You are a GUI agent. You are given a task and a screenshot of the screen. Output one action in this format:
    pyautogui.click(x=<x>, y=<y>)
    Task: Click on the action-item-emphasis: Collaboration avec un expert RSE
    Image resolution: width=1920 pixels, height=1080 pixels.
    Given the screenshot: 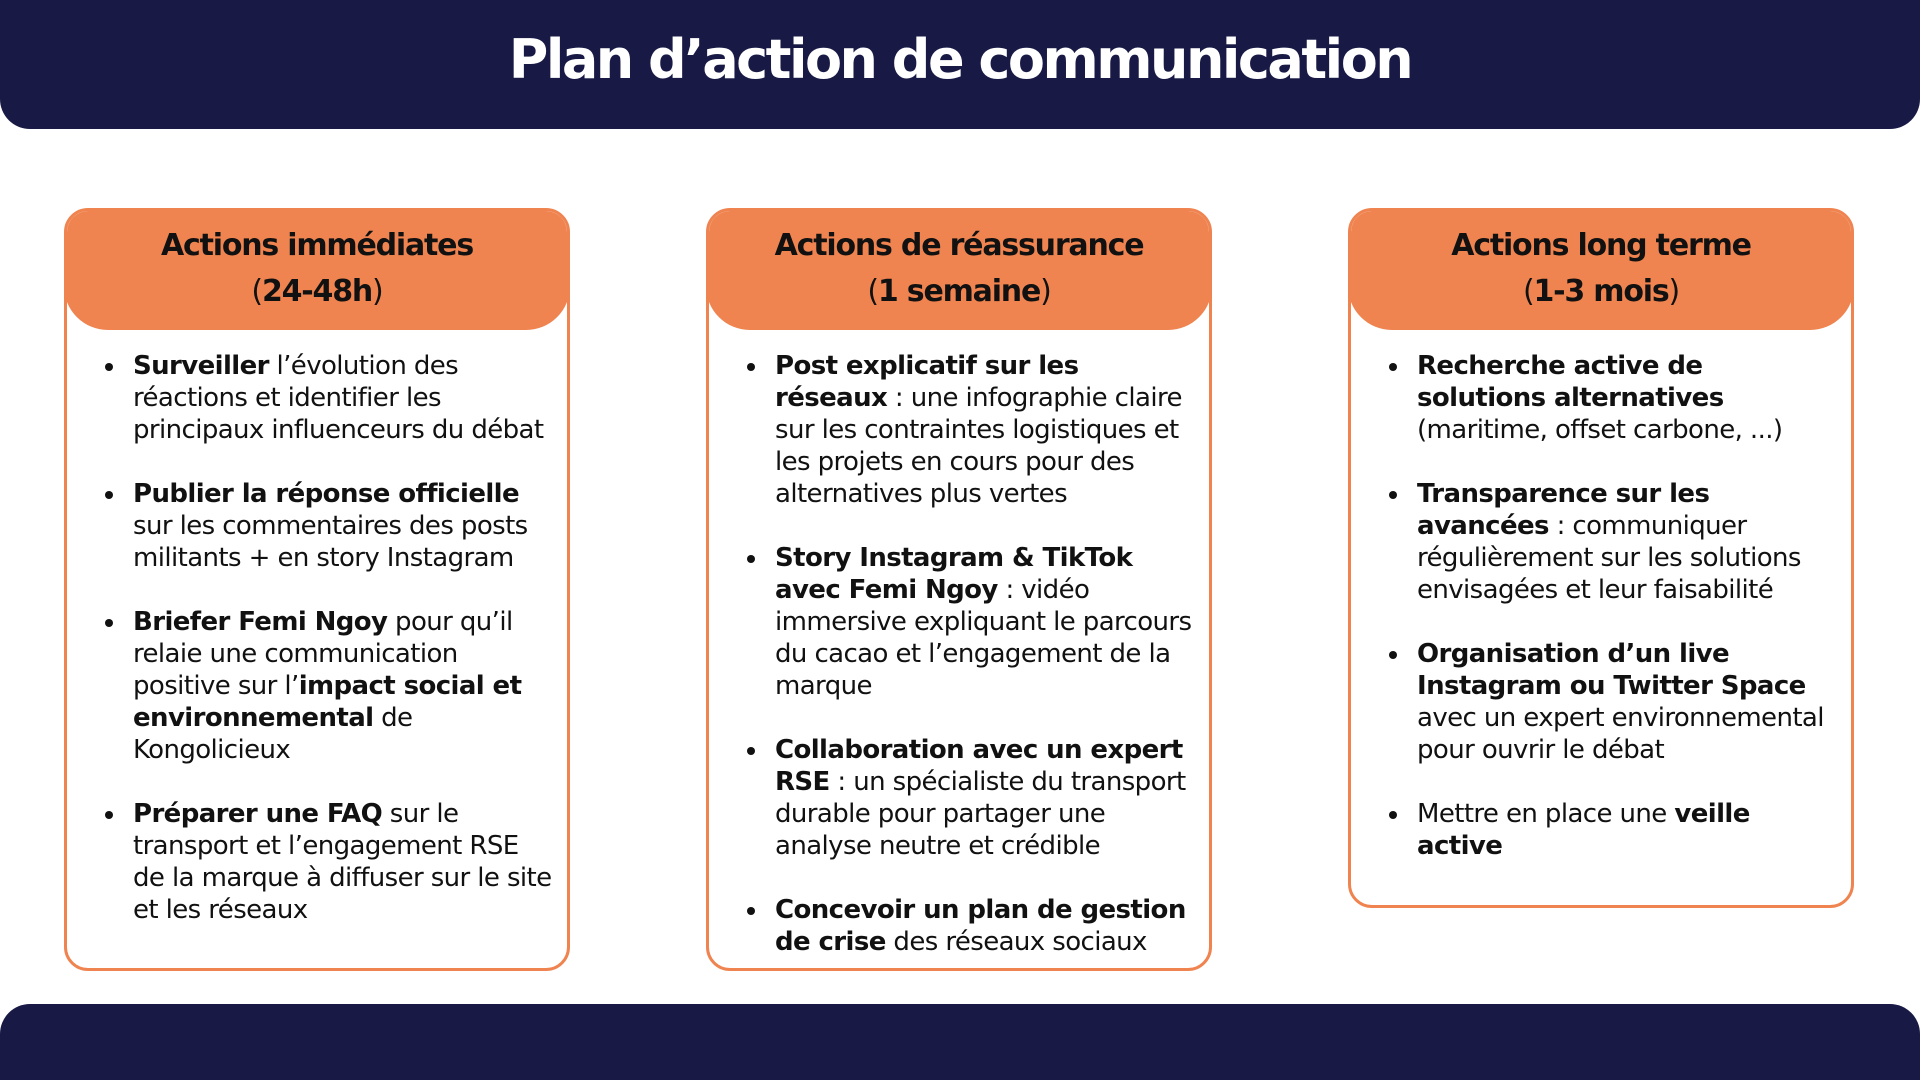 What is the action you would take?
    pyautogui.click(x=979, y=766)
    